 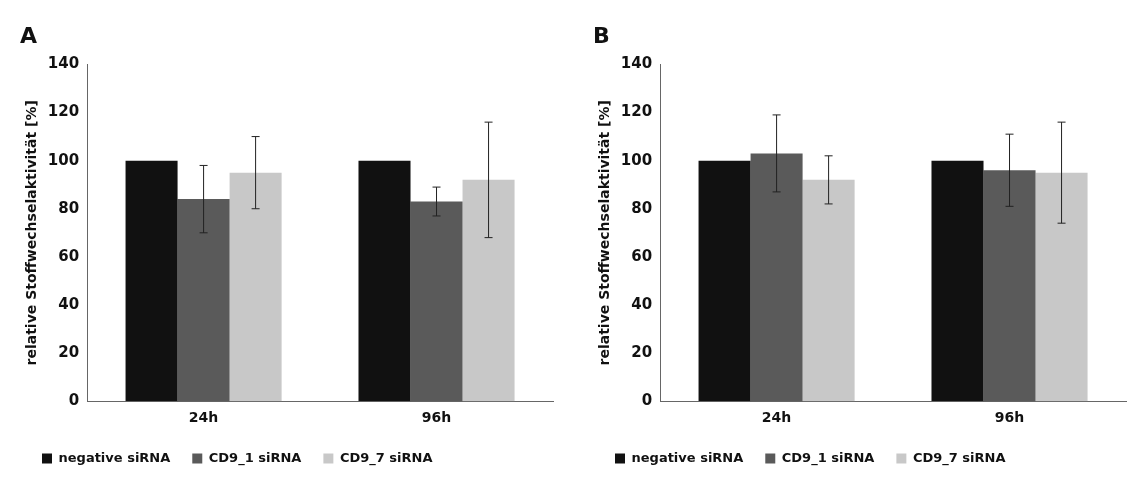 I want to click on chart-title: A, so click(x=29, y=35).